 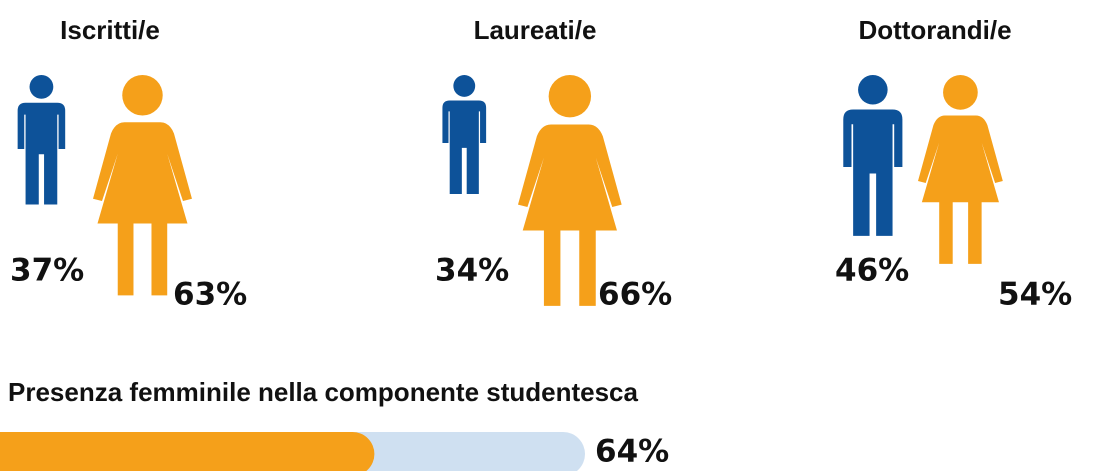 I want to click on female-percent: 66%, so click(x=635, y=295).